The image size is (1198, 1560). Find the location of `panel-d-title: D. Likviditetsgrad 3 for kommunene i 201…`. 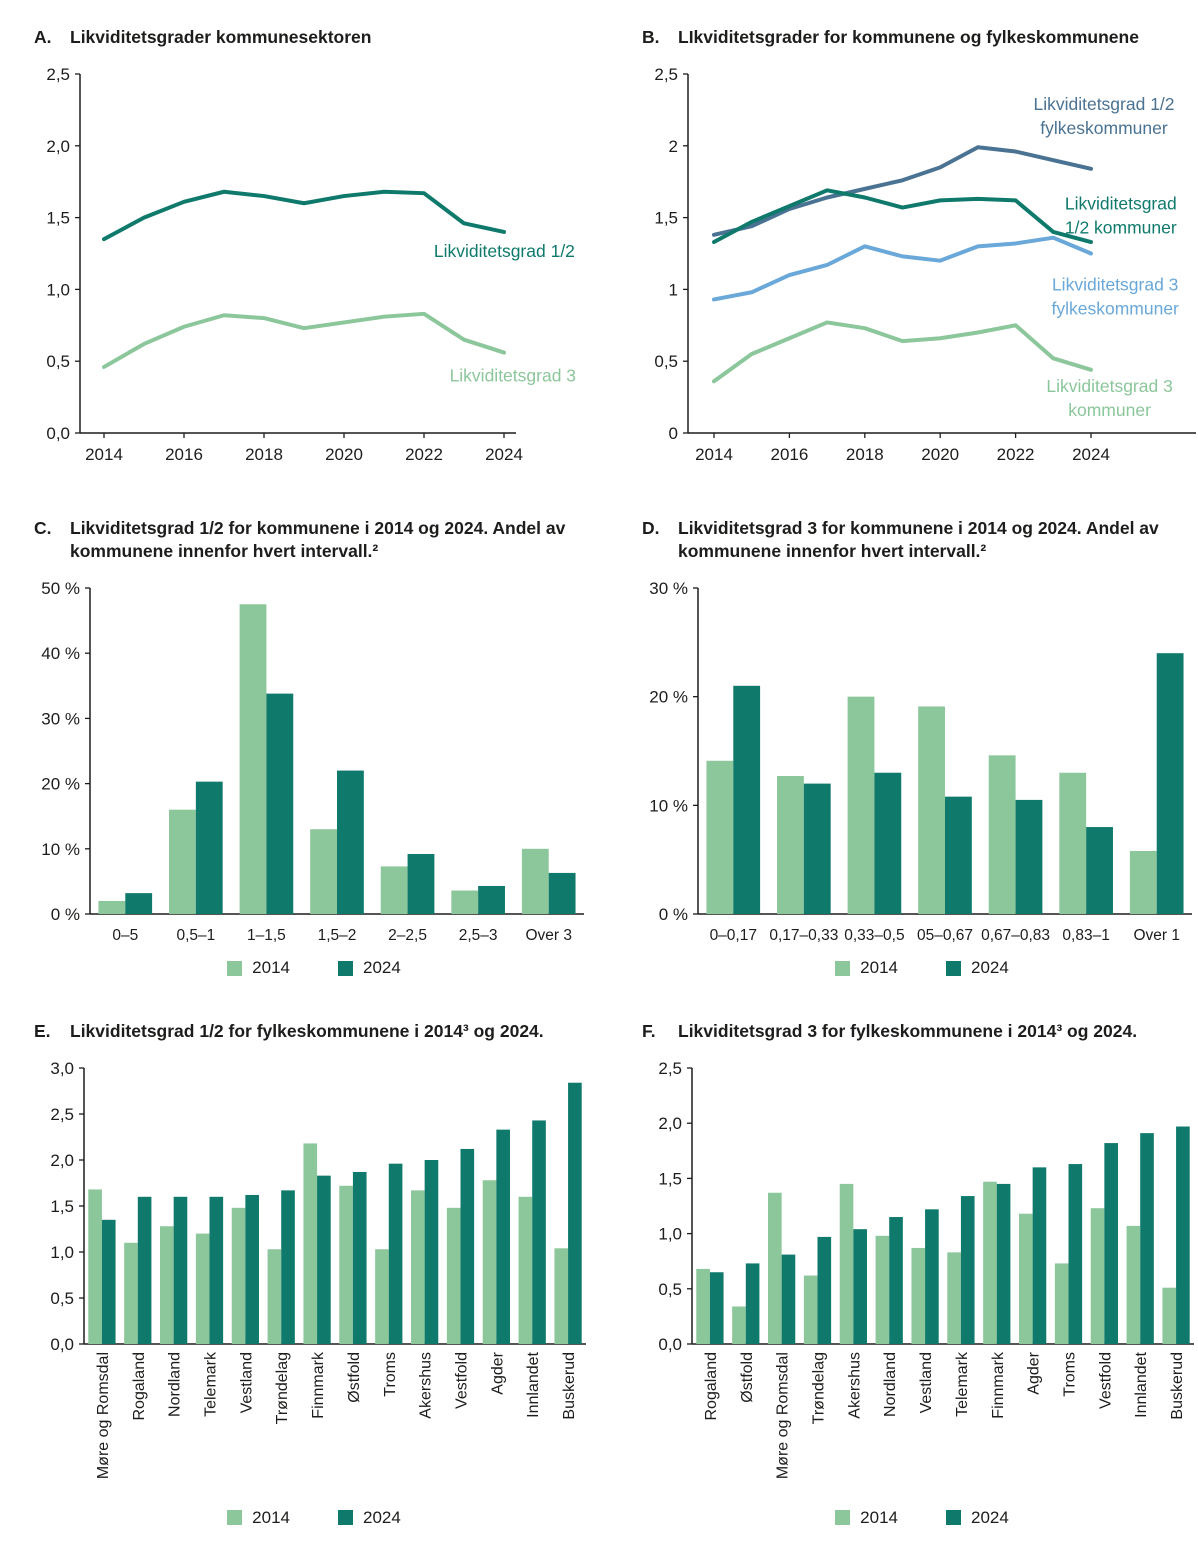

panel-d-title: D. Likviditetsgrad 3 for kommunene i 201… is located at coordinates (920, 540).